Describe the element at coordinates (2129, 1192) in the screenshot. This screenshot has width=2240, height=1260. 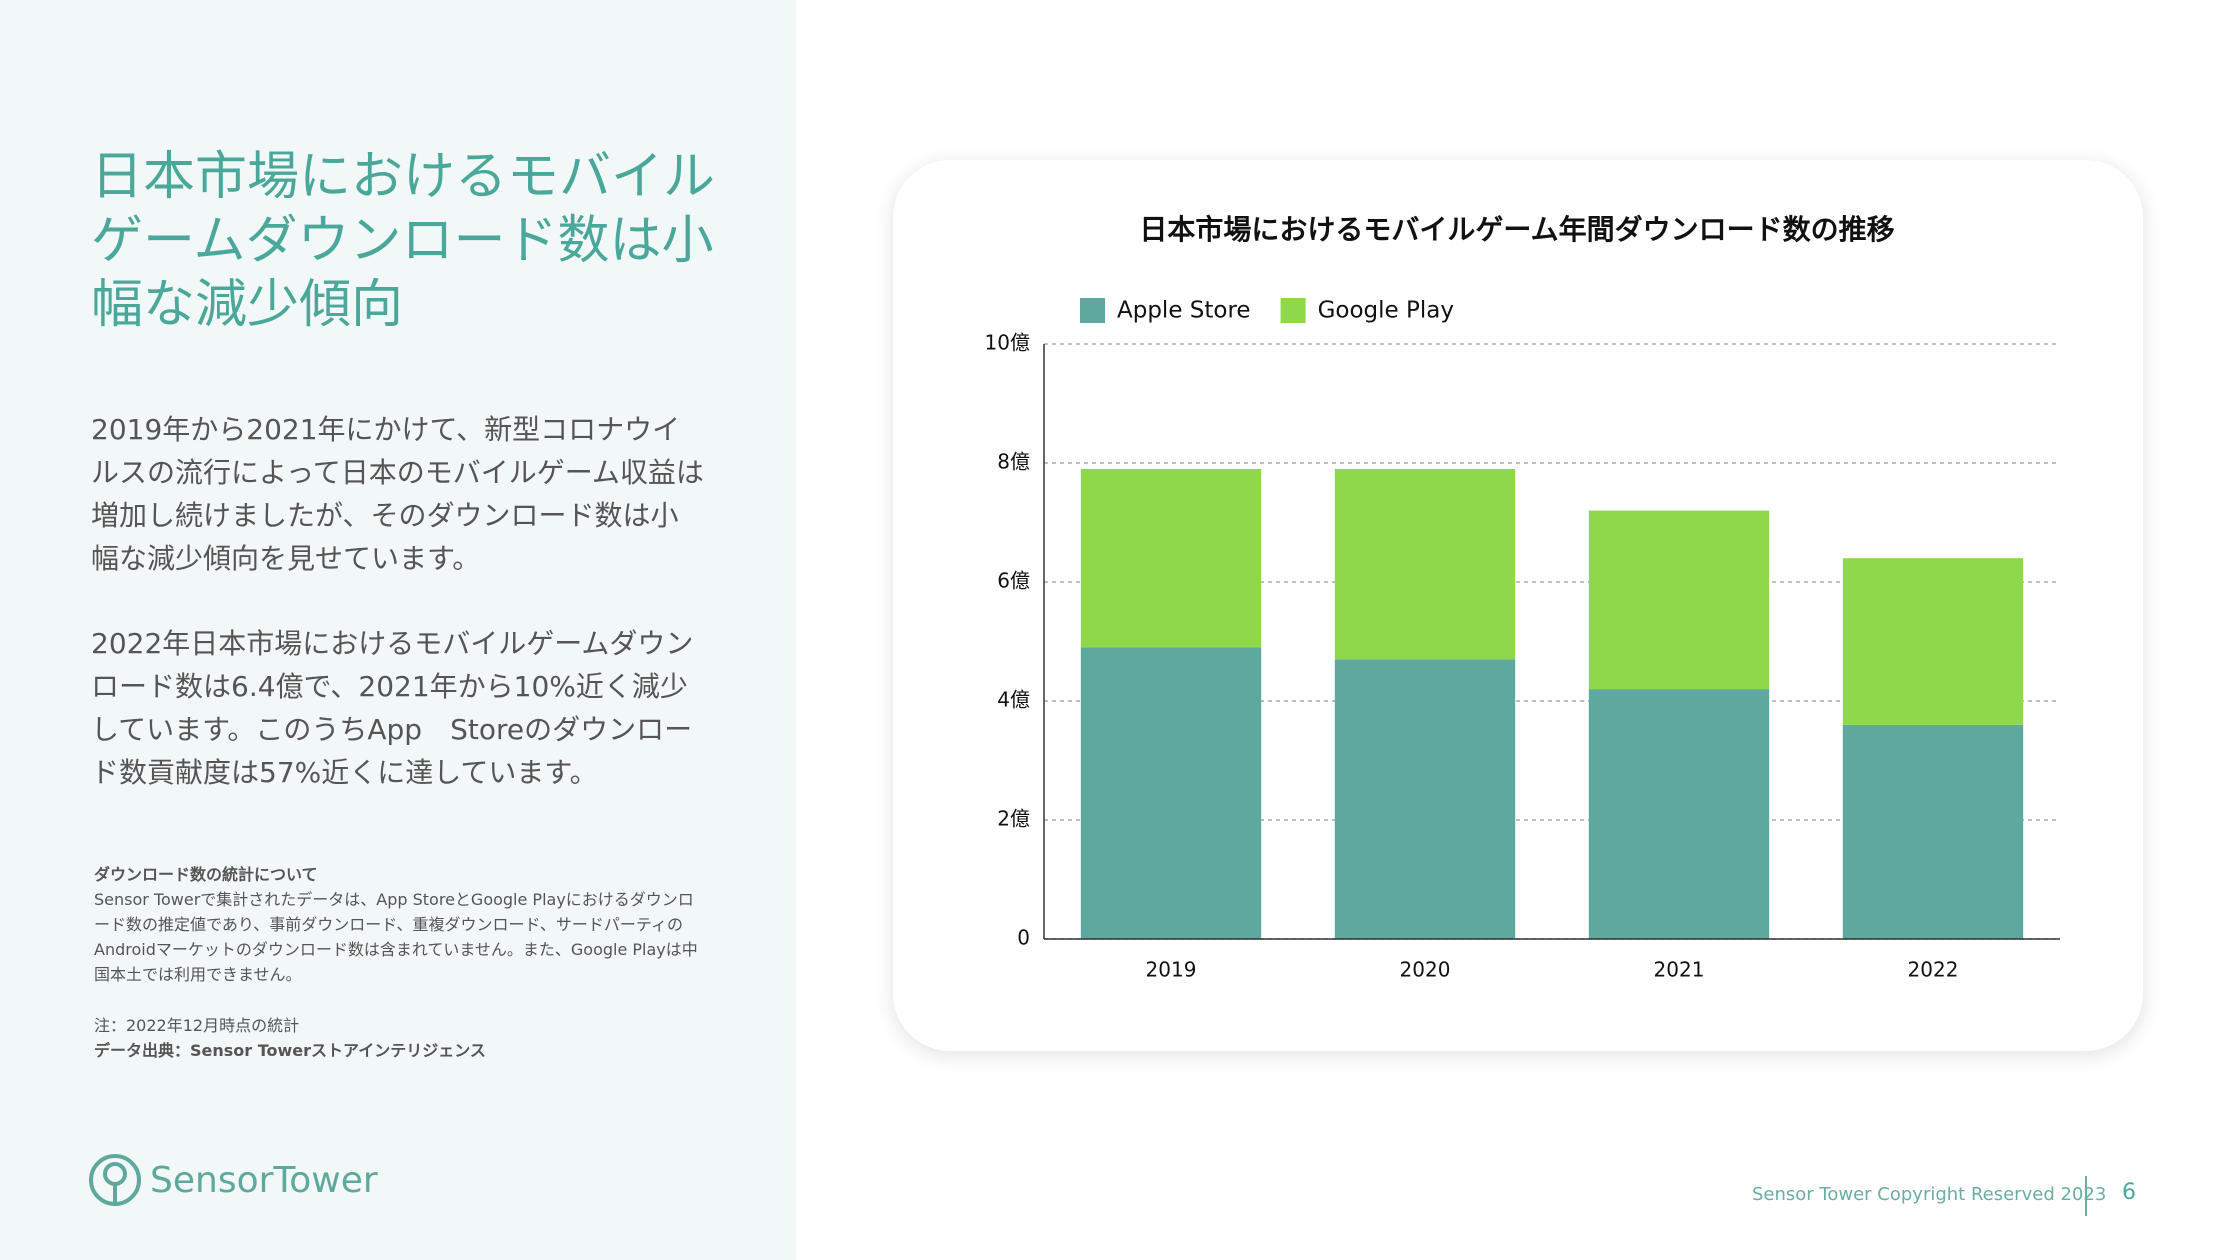
I see `page-number: 6` at that location.